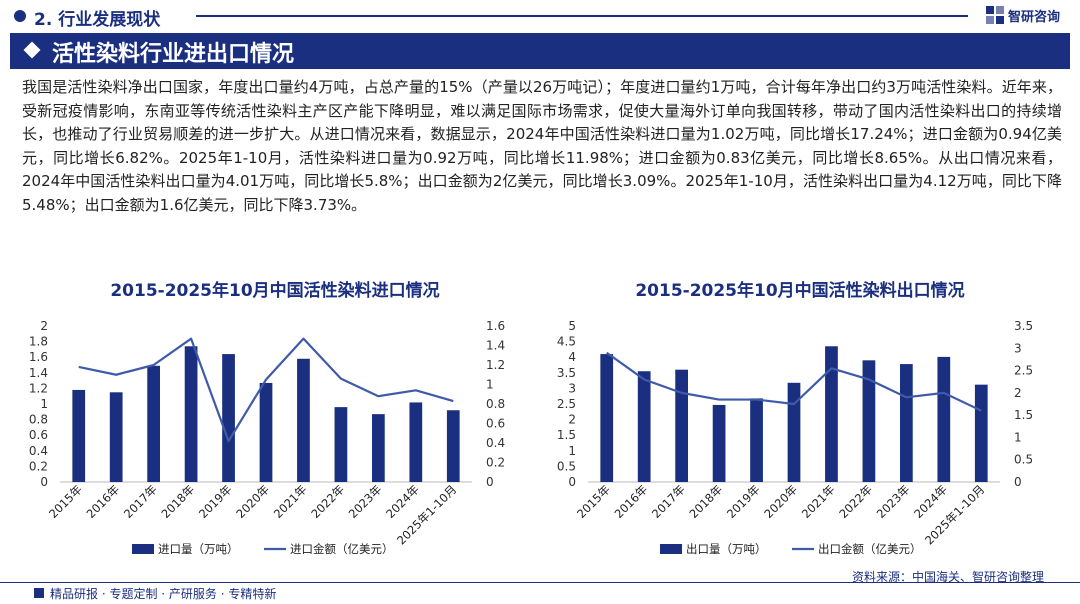  What do you see at coordinates (252, 501) in the screenshot?
I see `import-category-label: 2020年` at bounding box center [252, 501].